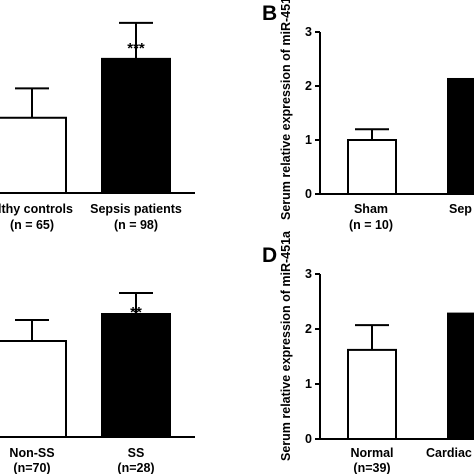 The width and height of the screenshot is (474, 474). What do you see at coordinates (286, 345) in the screenshot?
I see `panel-d-y-axis-label: Serum relative expression of miR-451a` at bounding box center [286, 345].